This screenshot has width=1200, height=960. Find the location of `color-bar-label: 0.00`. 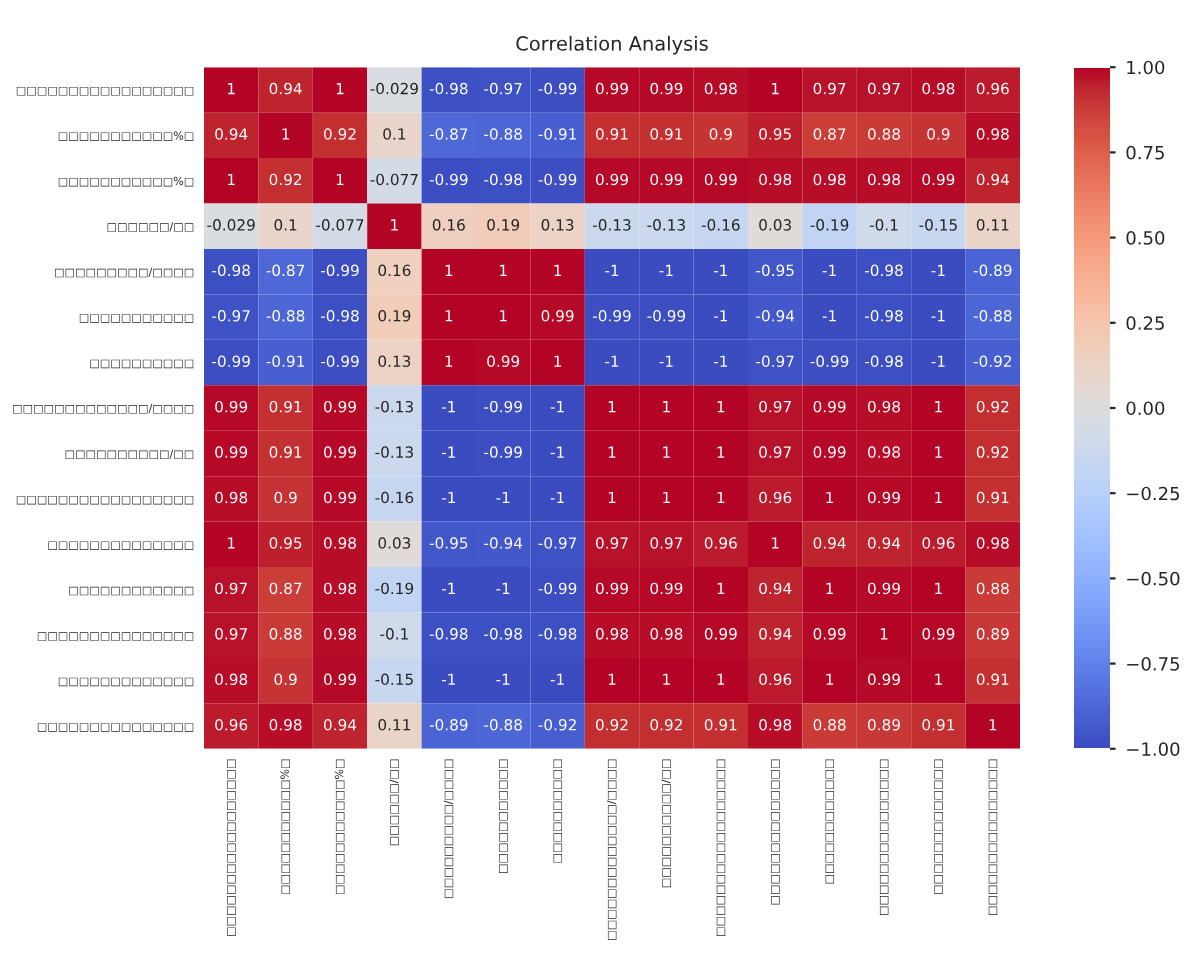

color-bar-label: 0.00 is located at coordinates (1145, 408).